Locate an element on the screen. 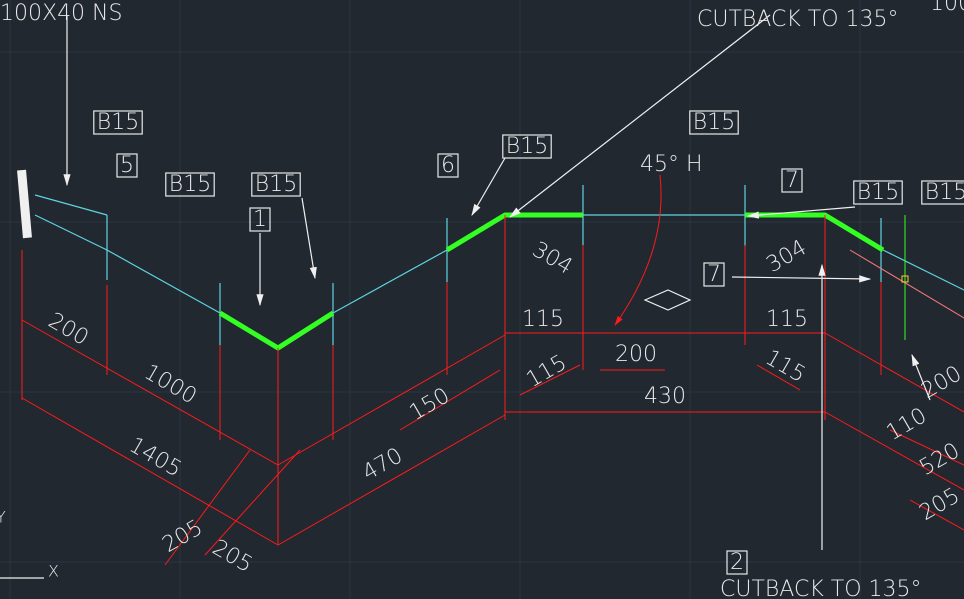 The width and height of the screenshot is (964, 599). dimension-label: 110 is located at coordinates (906, 424).